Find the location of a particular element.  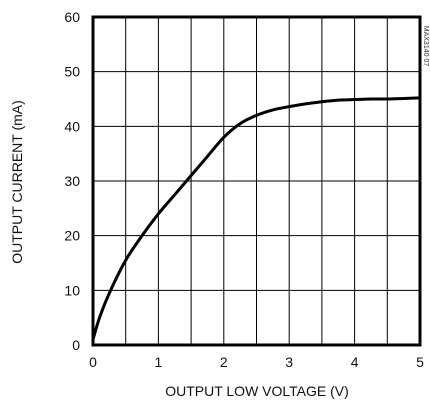

y-tick-labels: 0 10 20 30 40 50 60 is located at coordinates (72, 181).